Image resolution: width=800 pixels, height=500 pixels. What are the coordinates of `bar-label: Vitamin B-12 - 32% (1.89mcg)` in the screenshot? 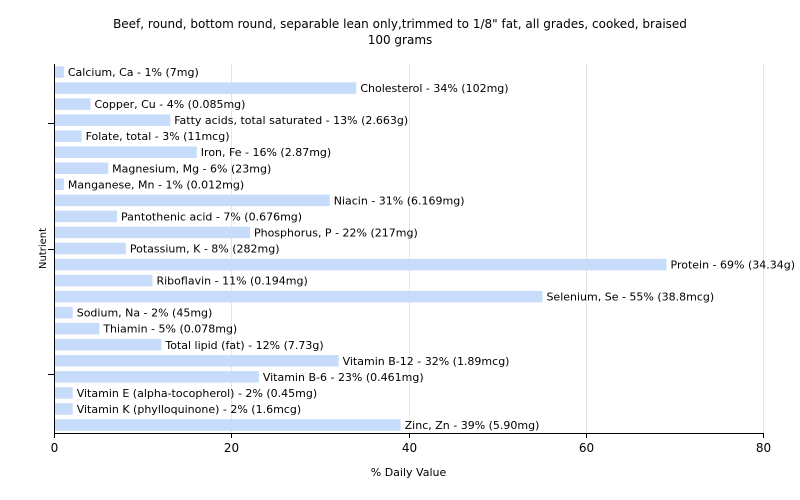 It's located at (426, 361).